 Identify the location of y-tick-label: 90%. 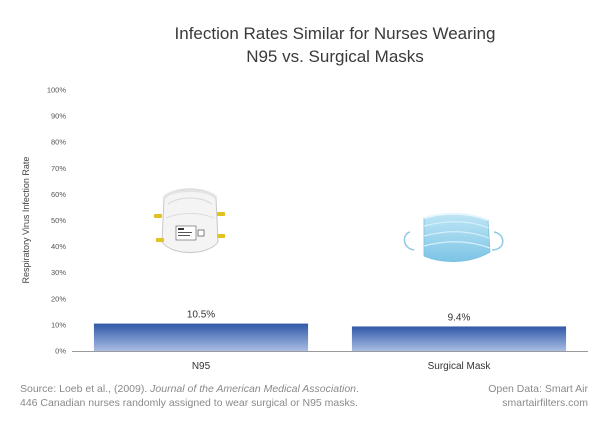
(58, 116).